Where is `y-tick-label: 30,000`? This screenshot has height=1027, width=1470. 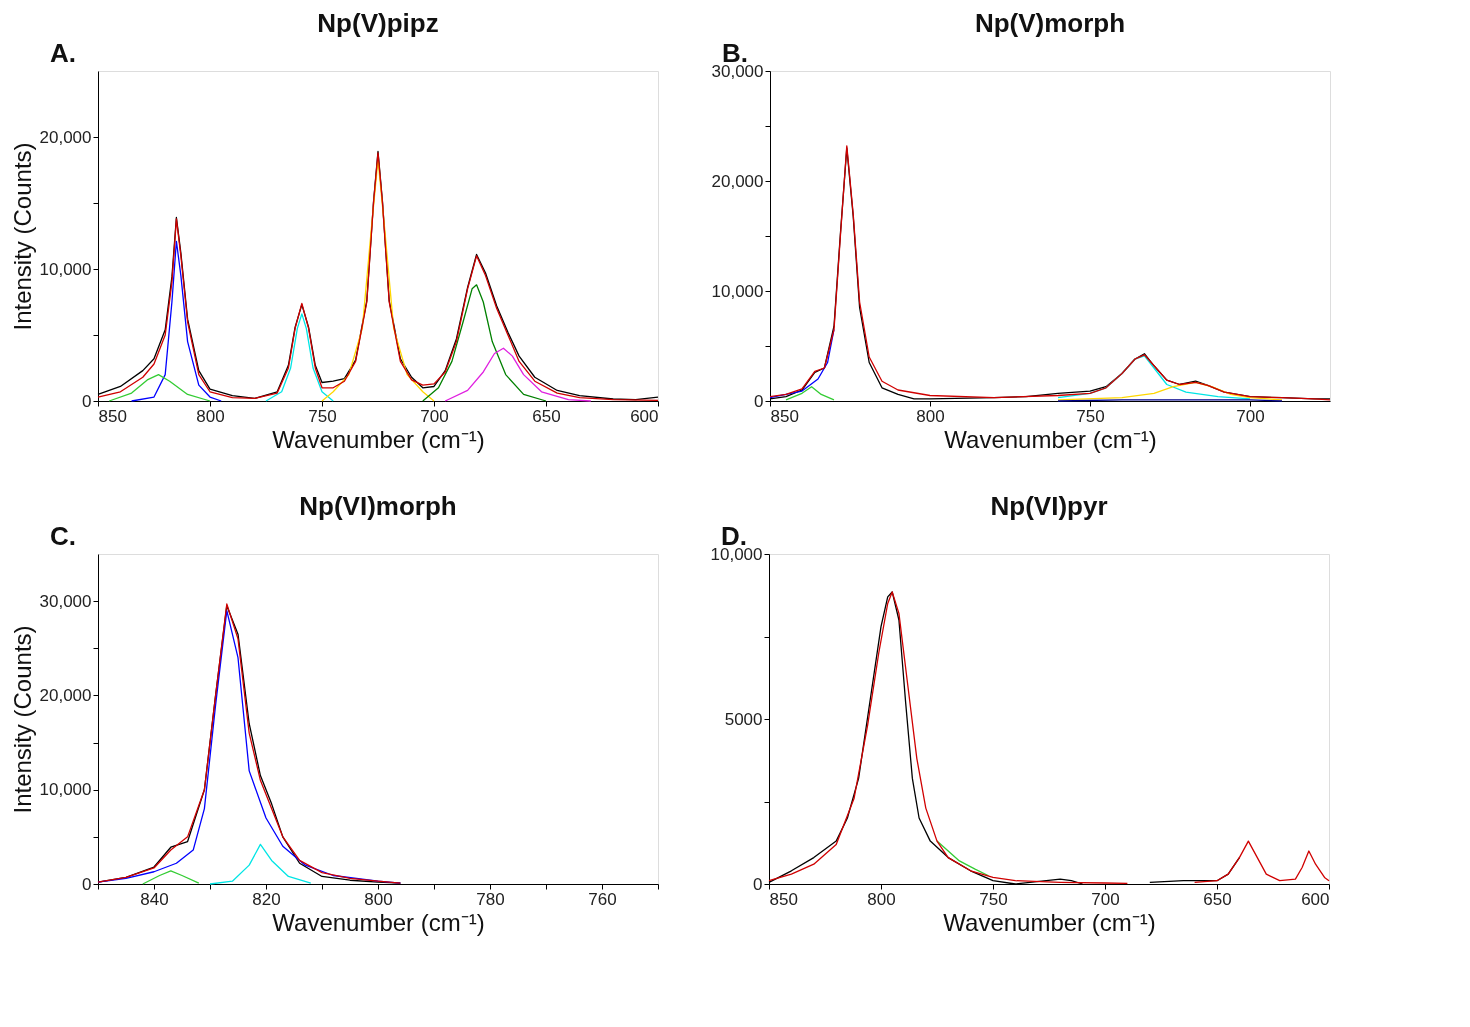
y-tick-label: 30,000 is located at coordinates (65, 601).